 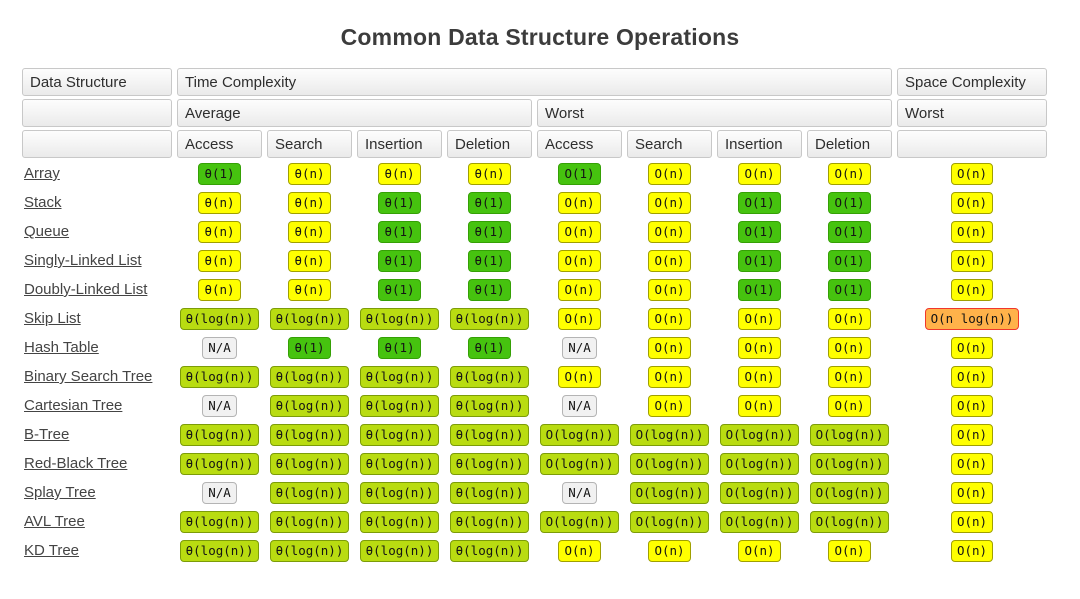 What do you see at coordinates (97, 319) in the screenshot?
I see `row-label-cell: Skip List` at bounding box center [97, 319].